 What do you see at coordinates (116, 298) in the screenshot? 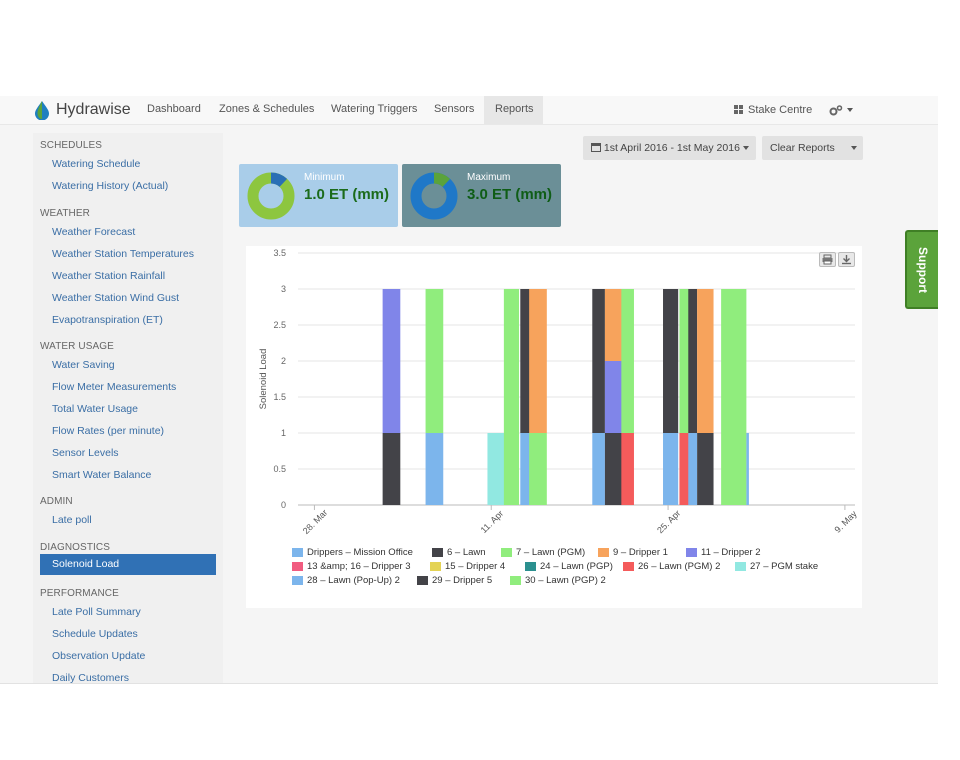
I see `sidebar-link-station-wind-gust: Weather Station Wind Gust` at bounding box center [116, 298].